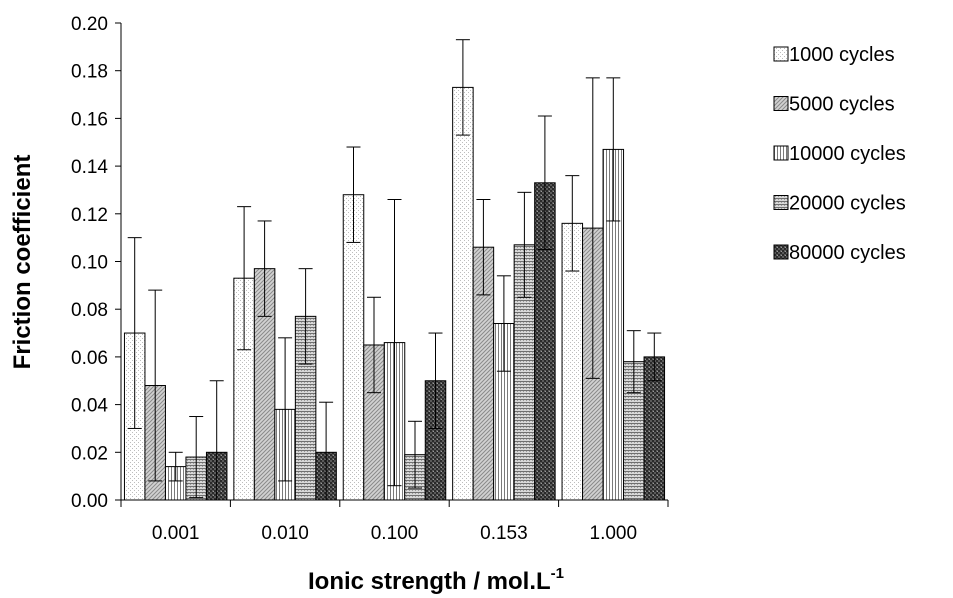 This screenshot has height=598, width=953. I want to click on legend-label: 20000 cycles, so click(847, 204).